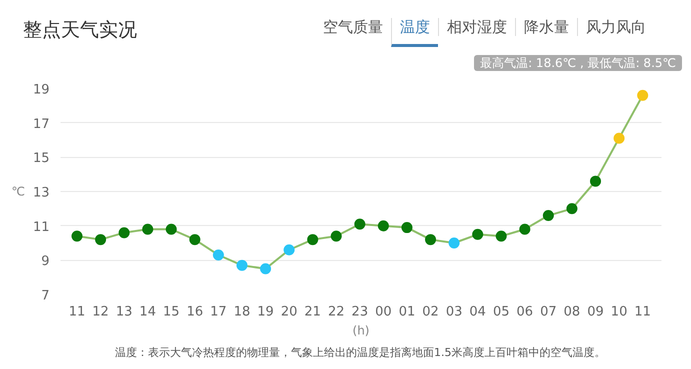 This screenshot has height=369, width=691. I want to click on x-tick-label: 18, so click(242, 312).